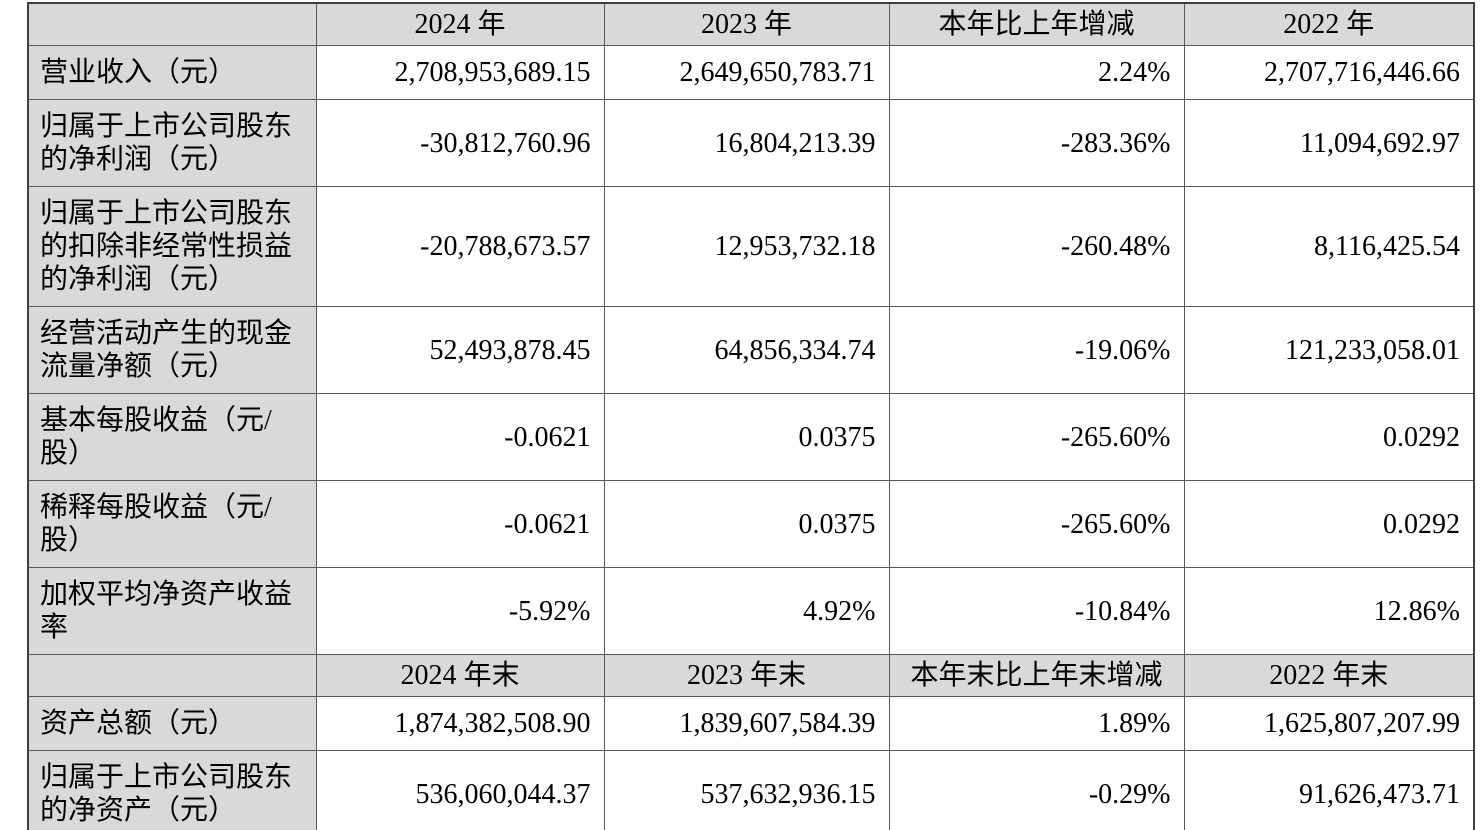 The width and height of the screenshot is (1481, 830). What do you see at coordinates (746, 246) in the screenshot?
I see `value-cell: 12,953,732.18` at bounding box center [746, 246].